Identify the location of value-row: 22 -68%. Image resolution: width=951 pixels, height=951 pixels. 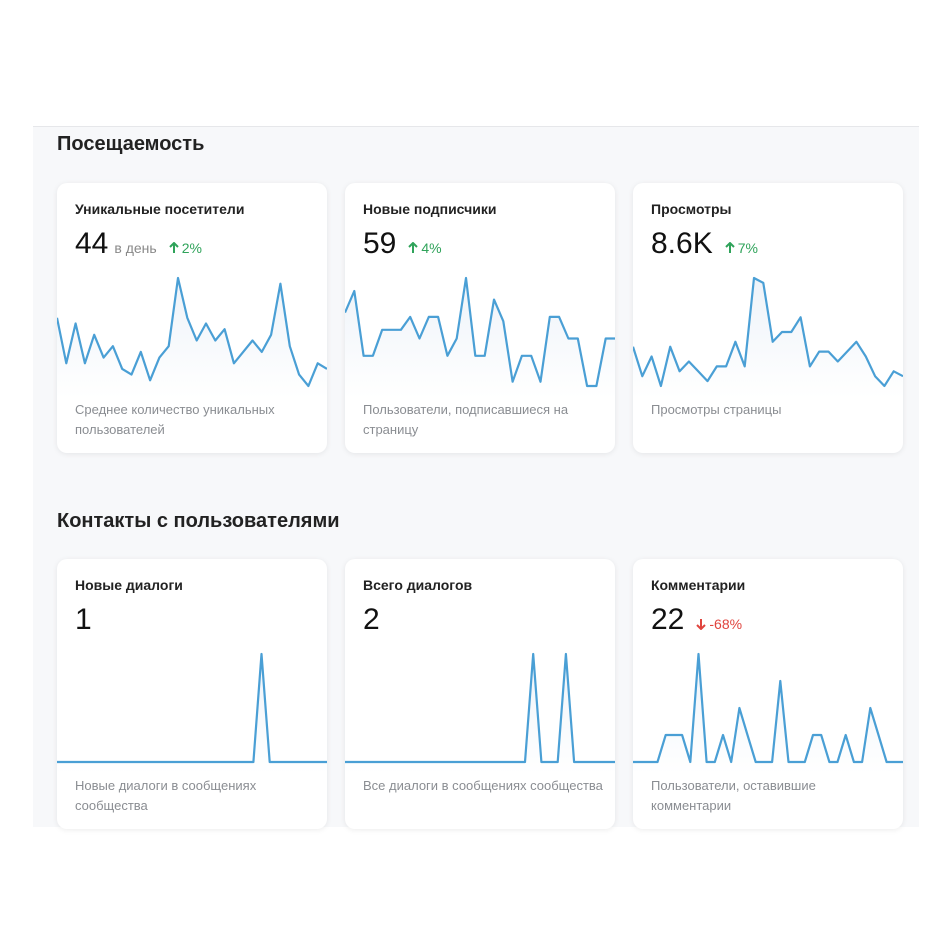
(696, 620).